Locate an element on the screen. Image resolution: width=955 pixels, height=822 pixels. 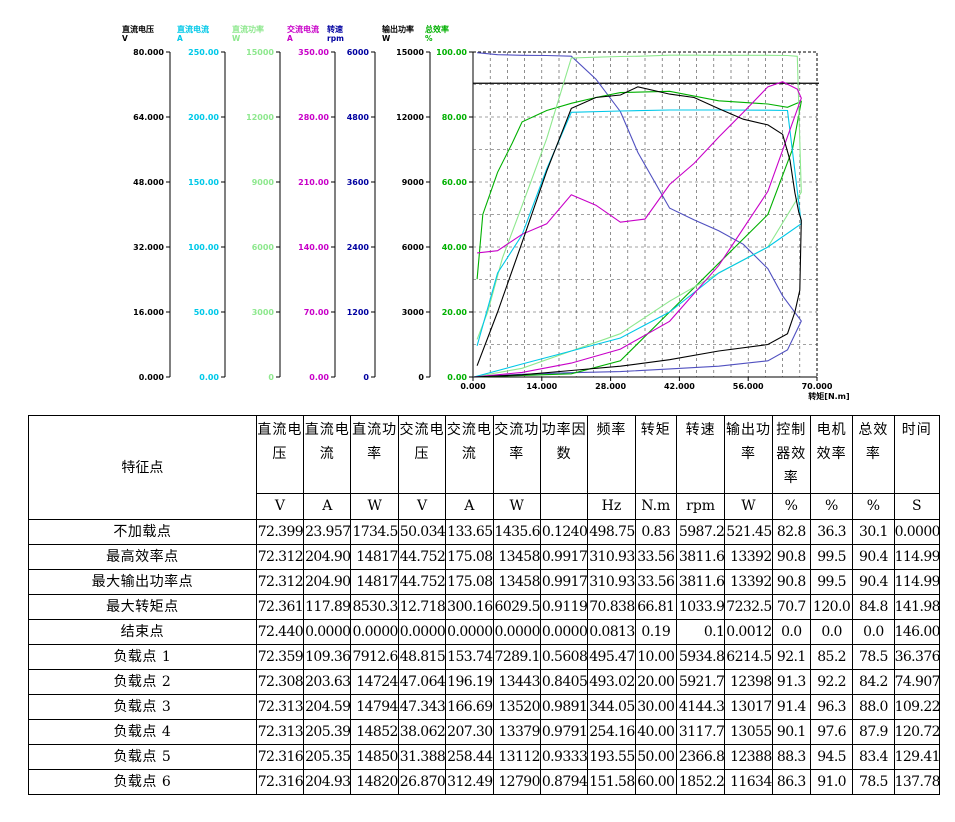
table-cell: 72.312 is located at coordinates (280, 582).